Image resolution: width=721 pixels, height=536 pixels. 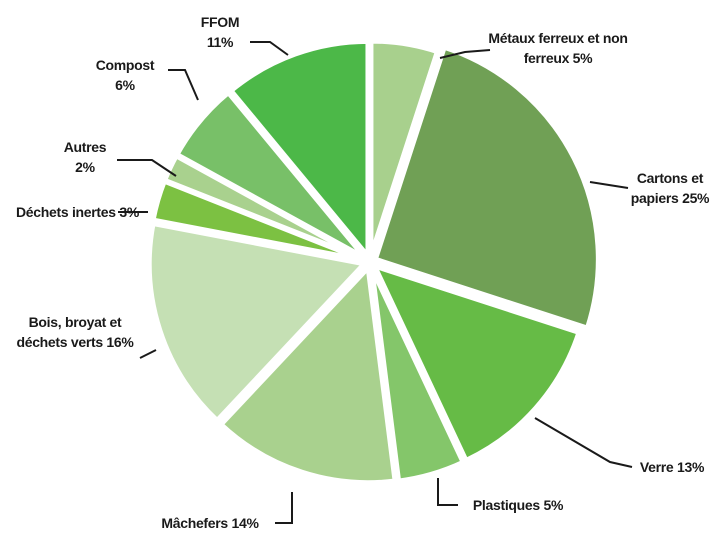 I want to click on category-label: Métaux ferreux et non ferreux, so click(x=558, y=48).